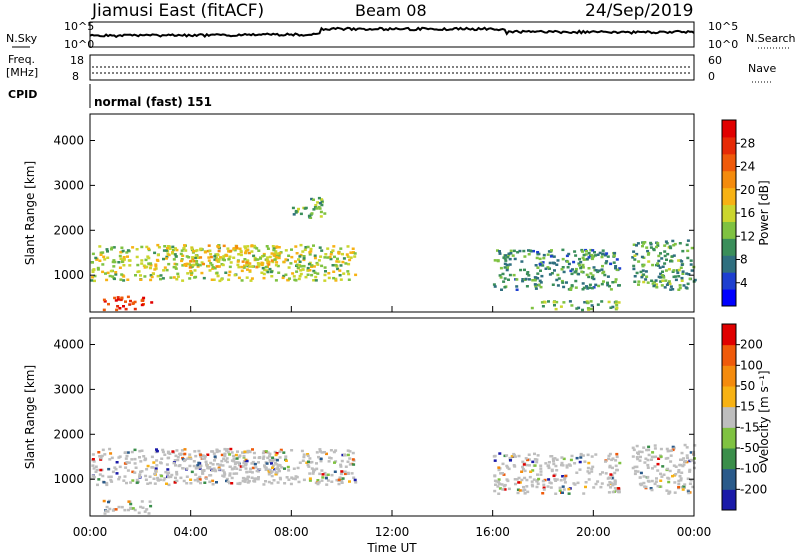  What do you see at coordinates (22, 72) in the screenshot?
I see `freq-unit-label: [MHz]` at bounding box center [22, 72].